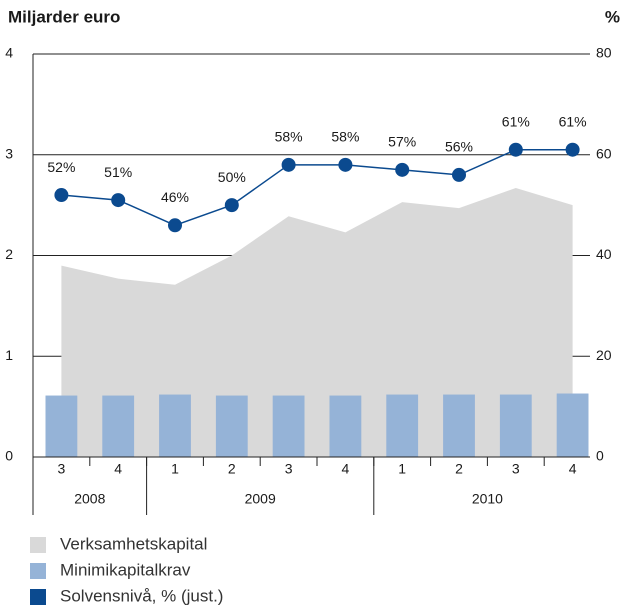 This screenshot has height=606, width=625. Describe the element at coordinates (118, 172) in the screenshot. I see `data-label: 51%` at that location.